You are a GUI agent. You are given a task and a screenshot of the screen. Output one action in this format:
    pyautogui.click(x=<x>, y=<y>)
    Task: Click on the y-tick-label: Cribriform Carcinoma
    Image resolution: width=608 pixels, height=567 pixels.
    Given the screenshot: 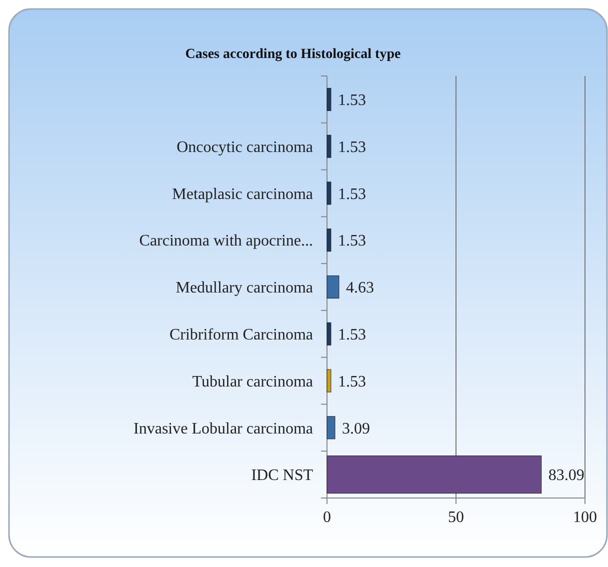 What is the action you would take?
    pyautogui.click(x=241, y=335)
    